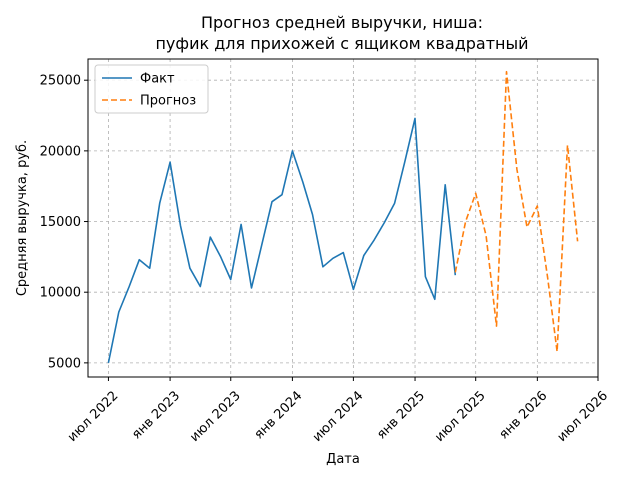 This screenshot has height=480, width=640. I want to click on y-tick-label: 25000, so click(60, 81).